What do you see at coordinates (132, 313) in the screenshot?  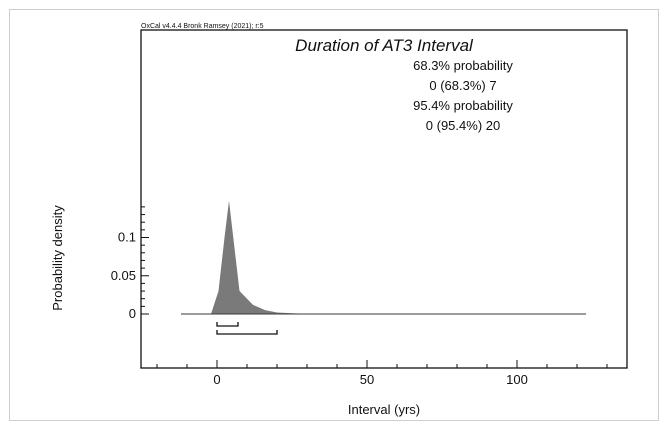 I see `y-tick-label: 0` at bounding box center [132, 313].